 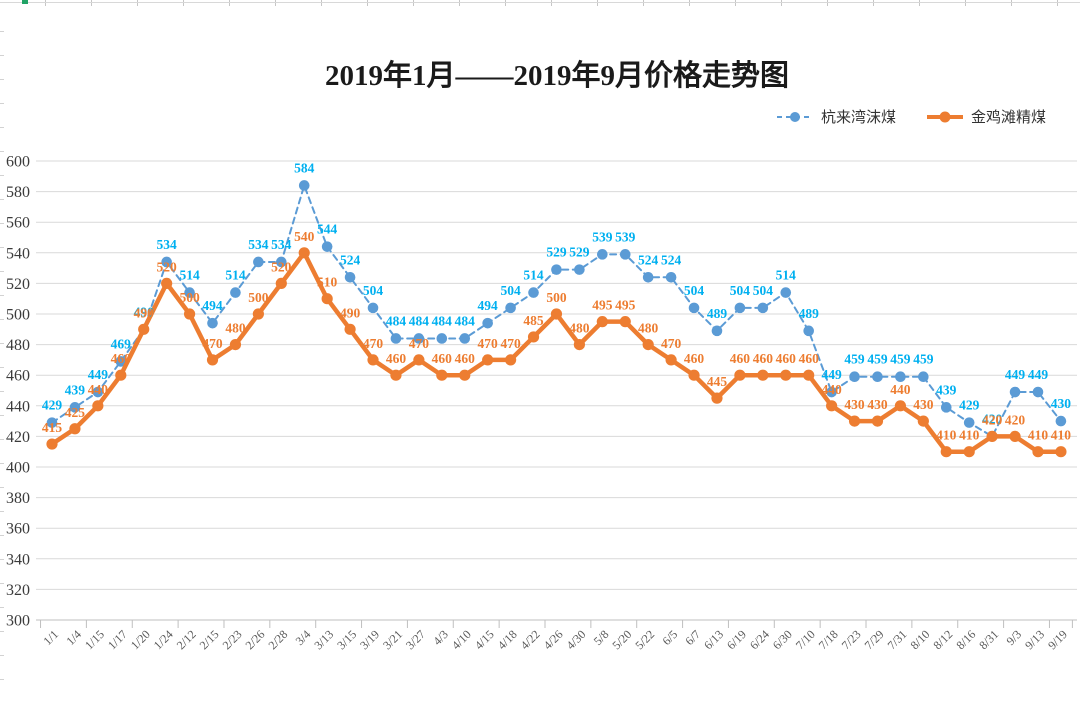 What do you see at coordinates (854, 404) in the screenshot?
I see `data-label-1: 430` at bounding box center [854, 404].